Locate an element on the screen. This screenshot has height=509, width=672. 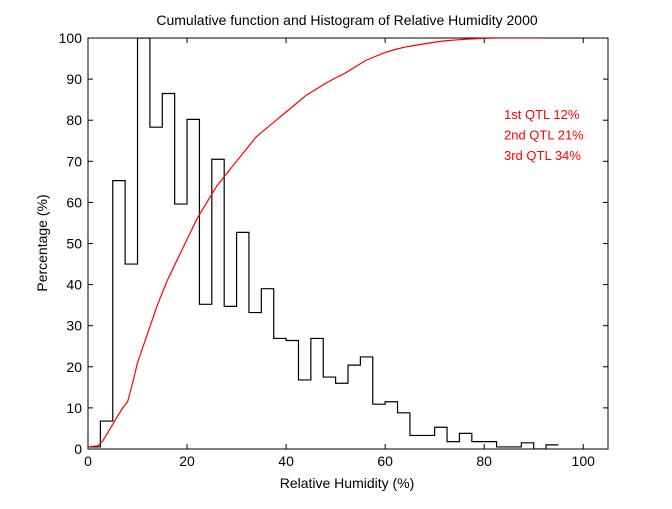
y-tick-label: 80 is located at coordinates (74, 120).